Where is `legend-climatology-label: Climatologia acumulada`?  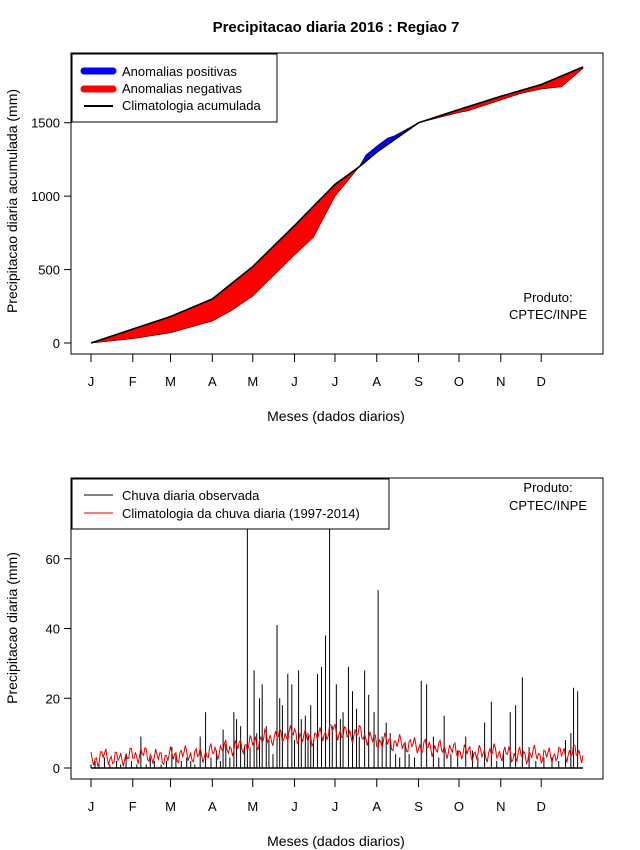 legend-climatology-label: Climatologia acumulada is located at coordinates (192, 105).